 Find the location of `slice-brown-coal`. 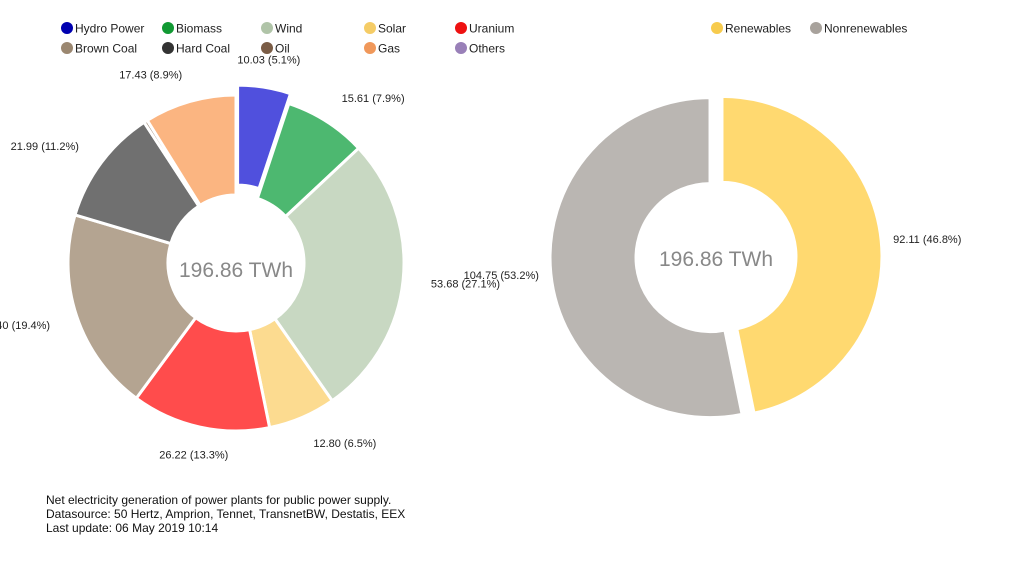

slice-brown-coal is located at coordinates (132, 306).